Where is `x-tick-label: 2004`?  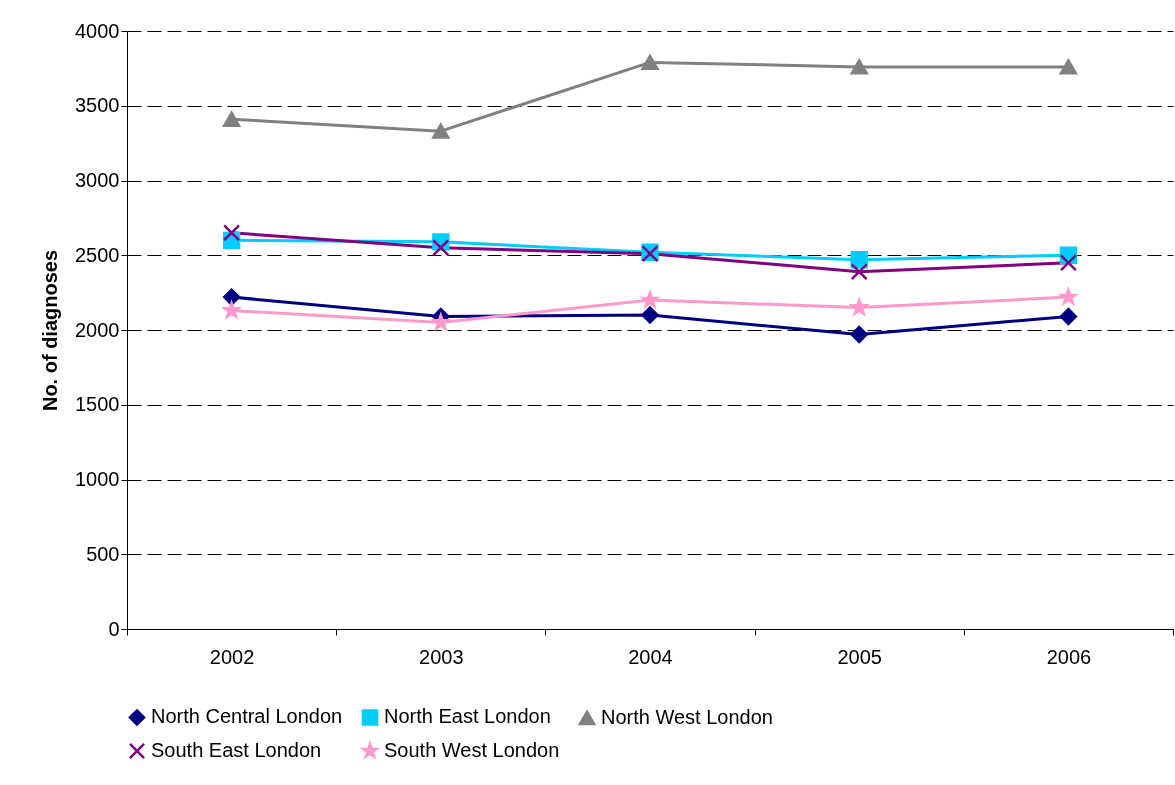 x-tick-label: 2004 is located at coordinates (650, 656).